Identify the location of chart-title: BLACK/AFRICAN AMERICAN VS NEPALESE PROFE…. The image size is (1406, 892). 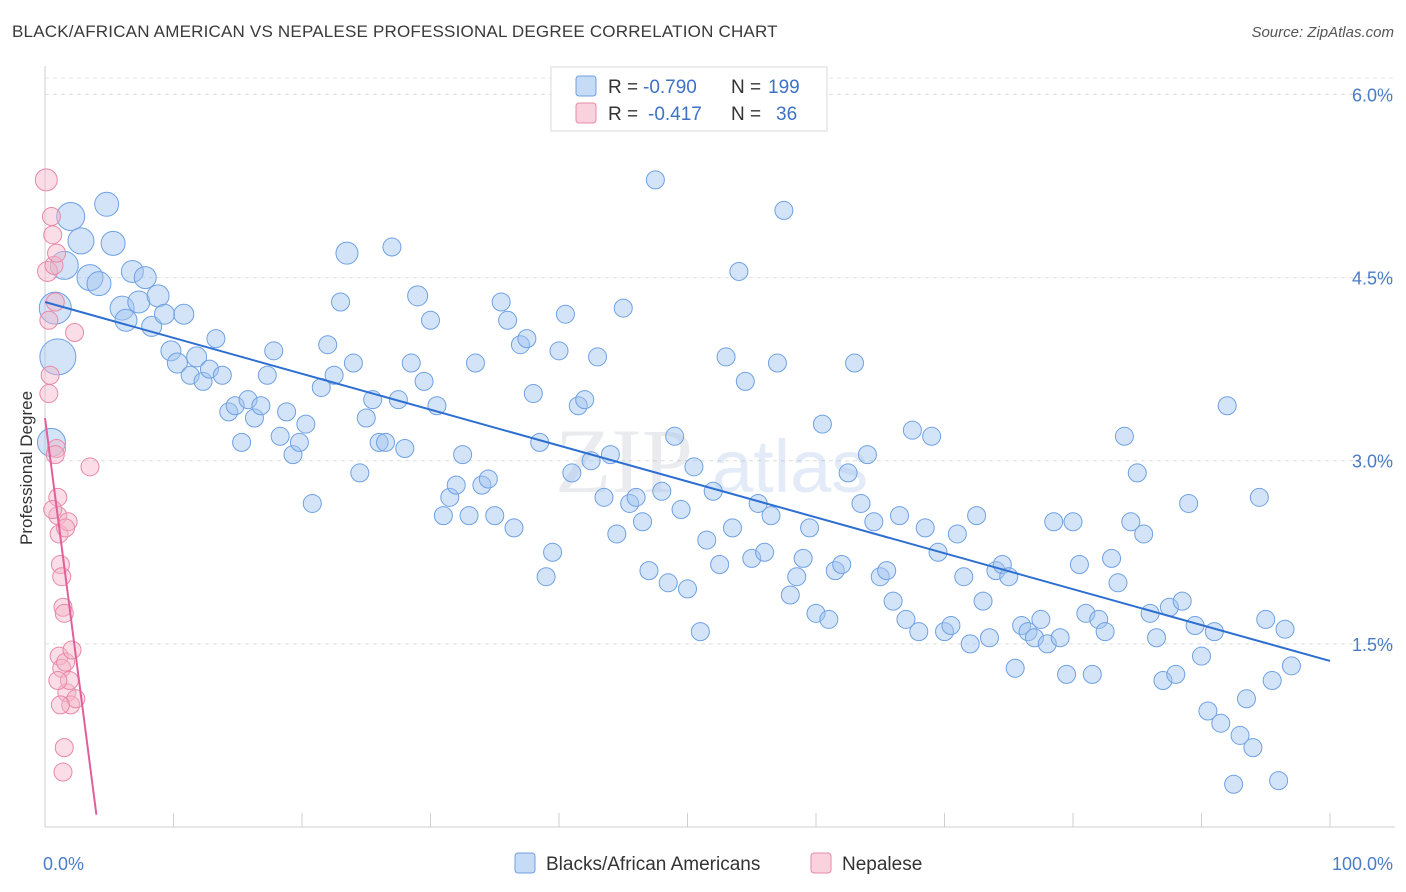
(395, 31).